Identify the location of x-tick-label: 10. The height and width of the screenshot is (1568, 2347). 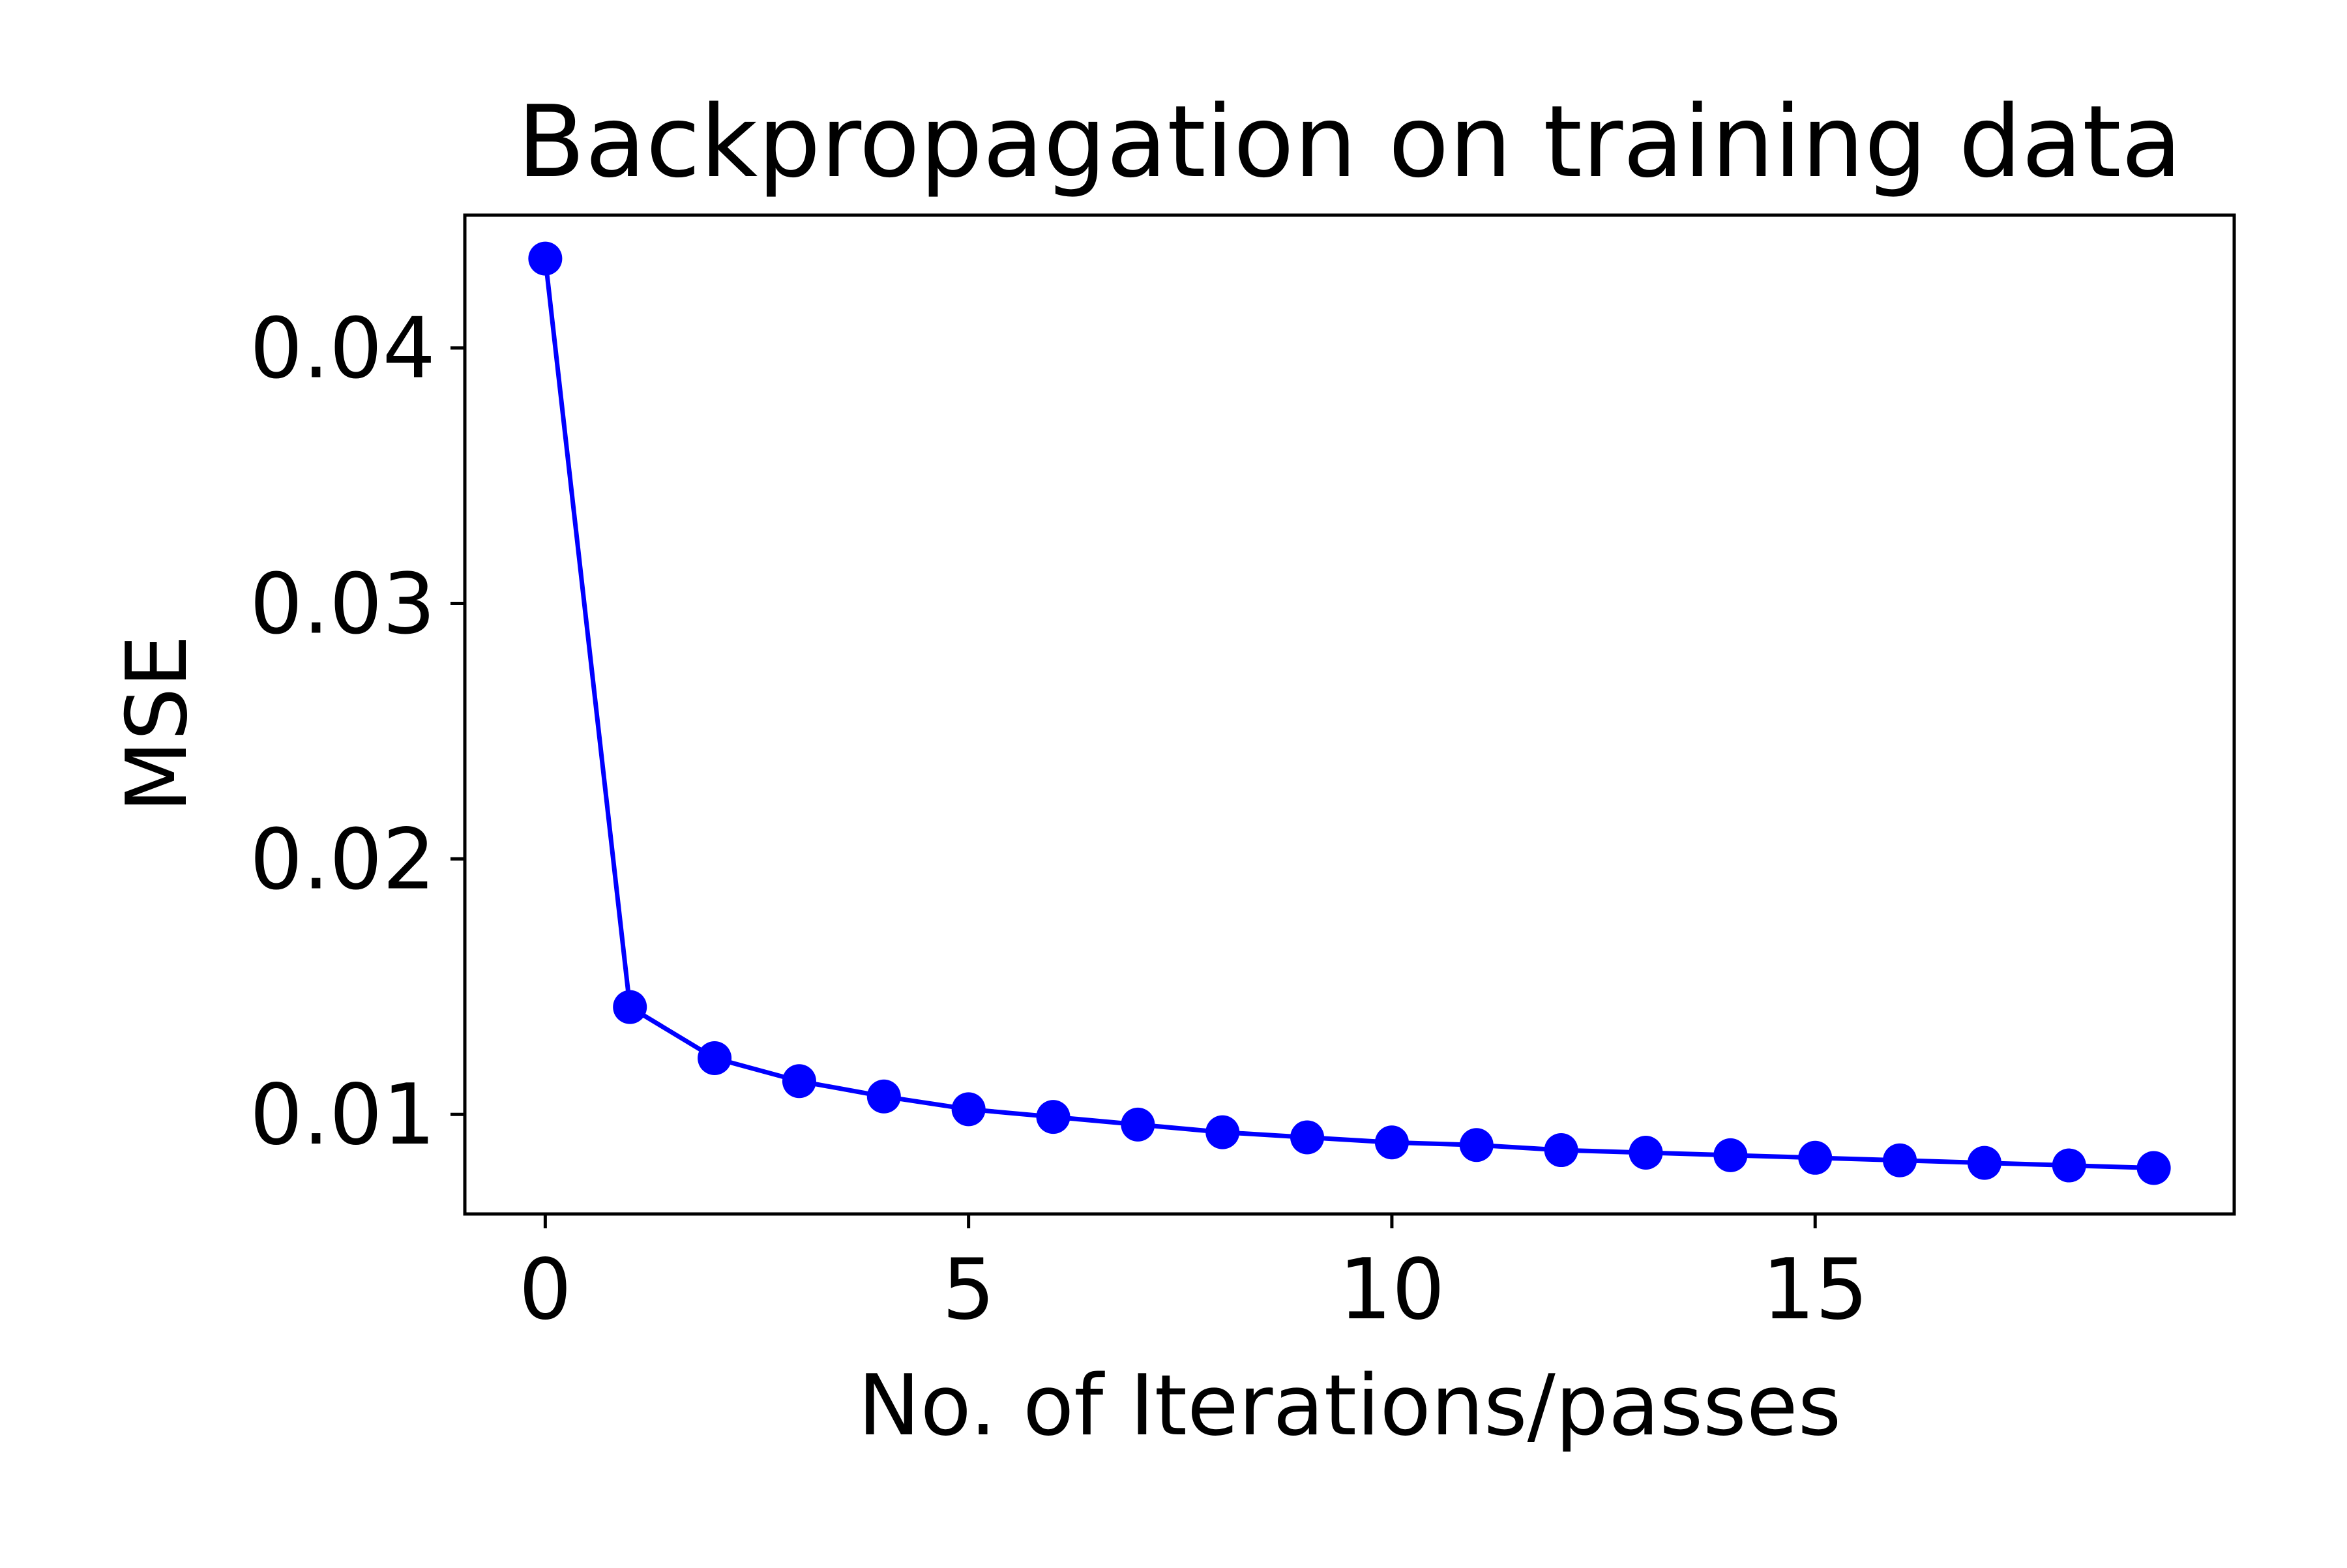
(1391, 1290).